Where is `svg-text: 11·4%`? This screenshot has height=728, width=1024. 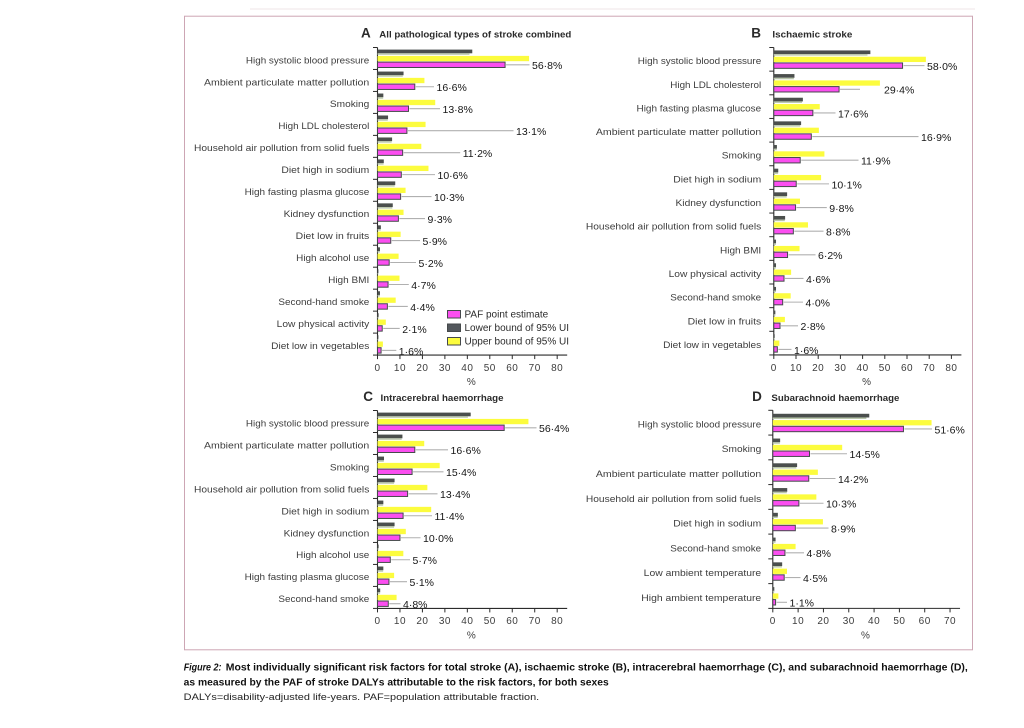 svg-text: 11·4% is located at coordinates (450, 517).